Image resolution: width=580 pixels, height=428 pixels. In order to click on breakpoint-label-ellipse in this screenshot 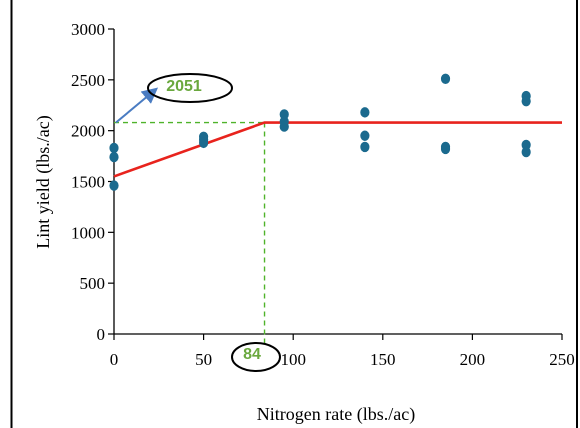, I will do `click(256, 357)`.